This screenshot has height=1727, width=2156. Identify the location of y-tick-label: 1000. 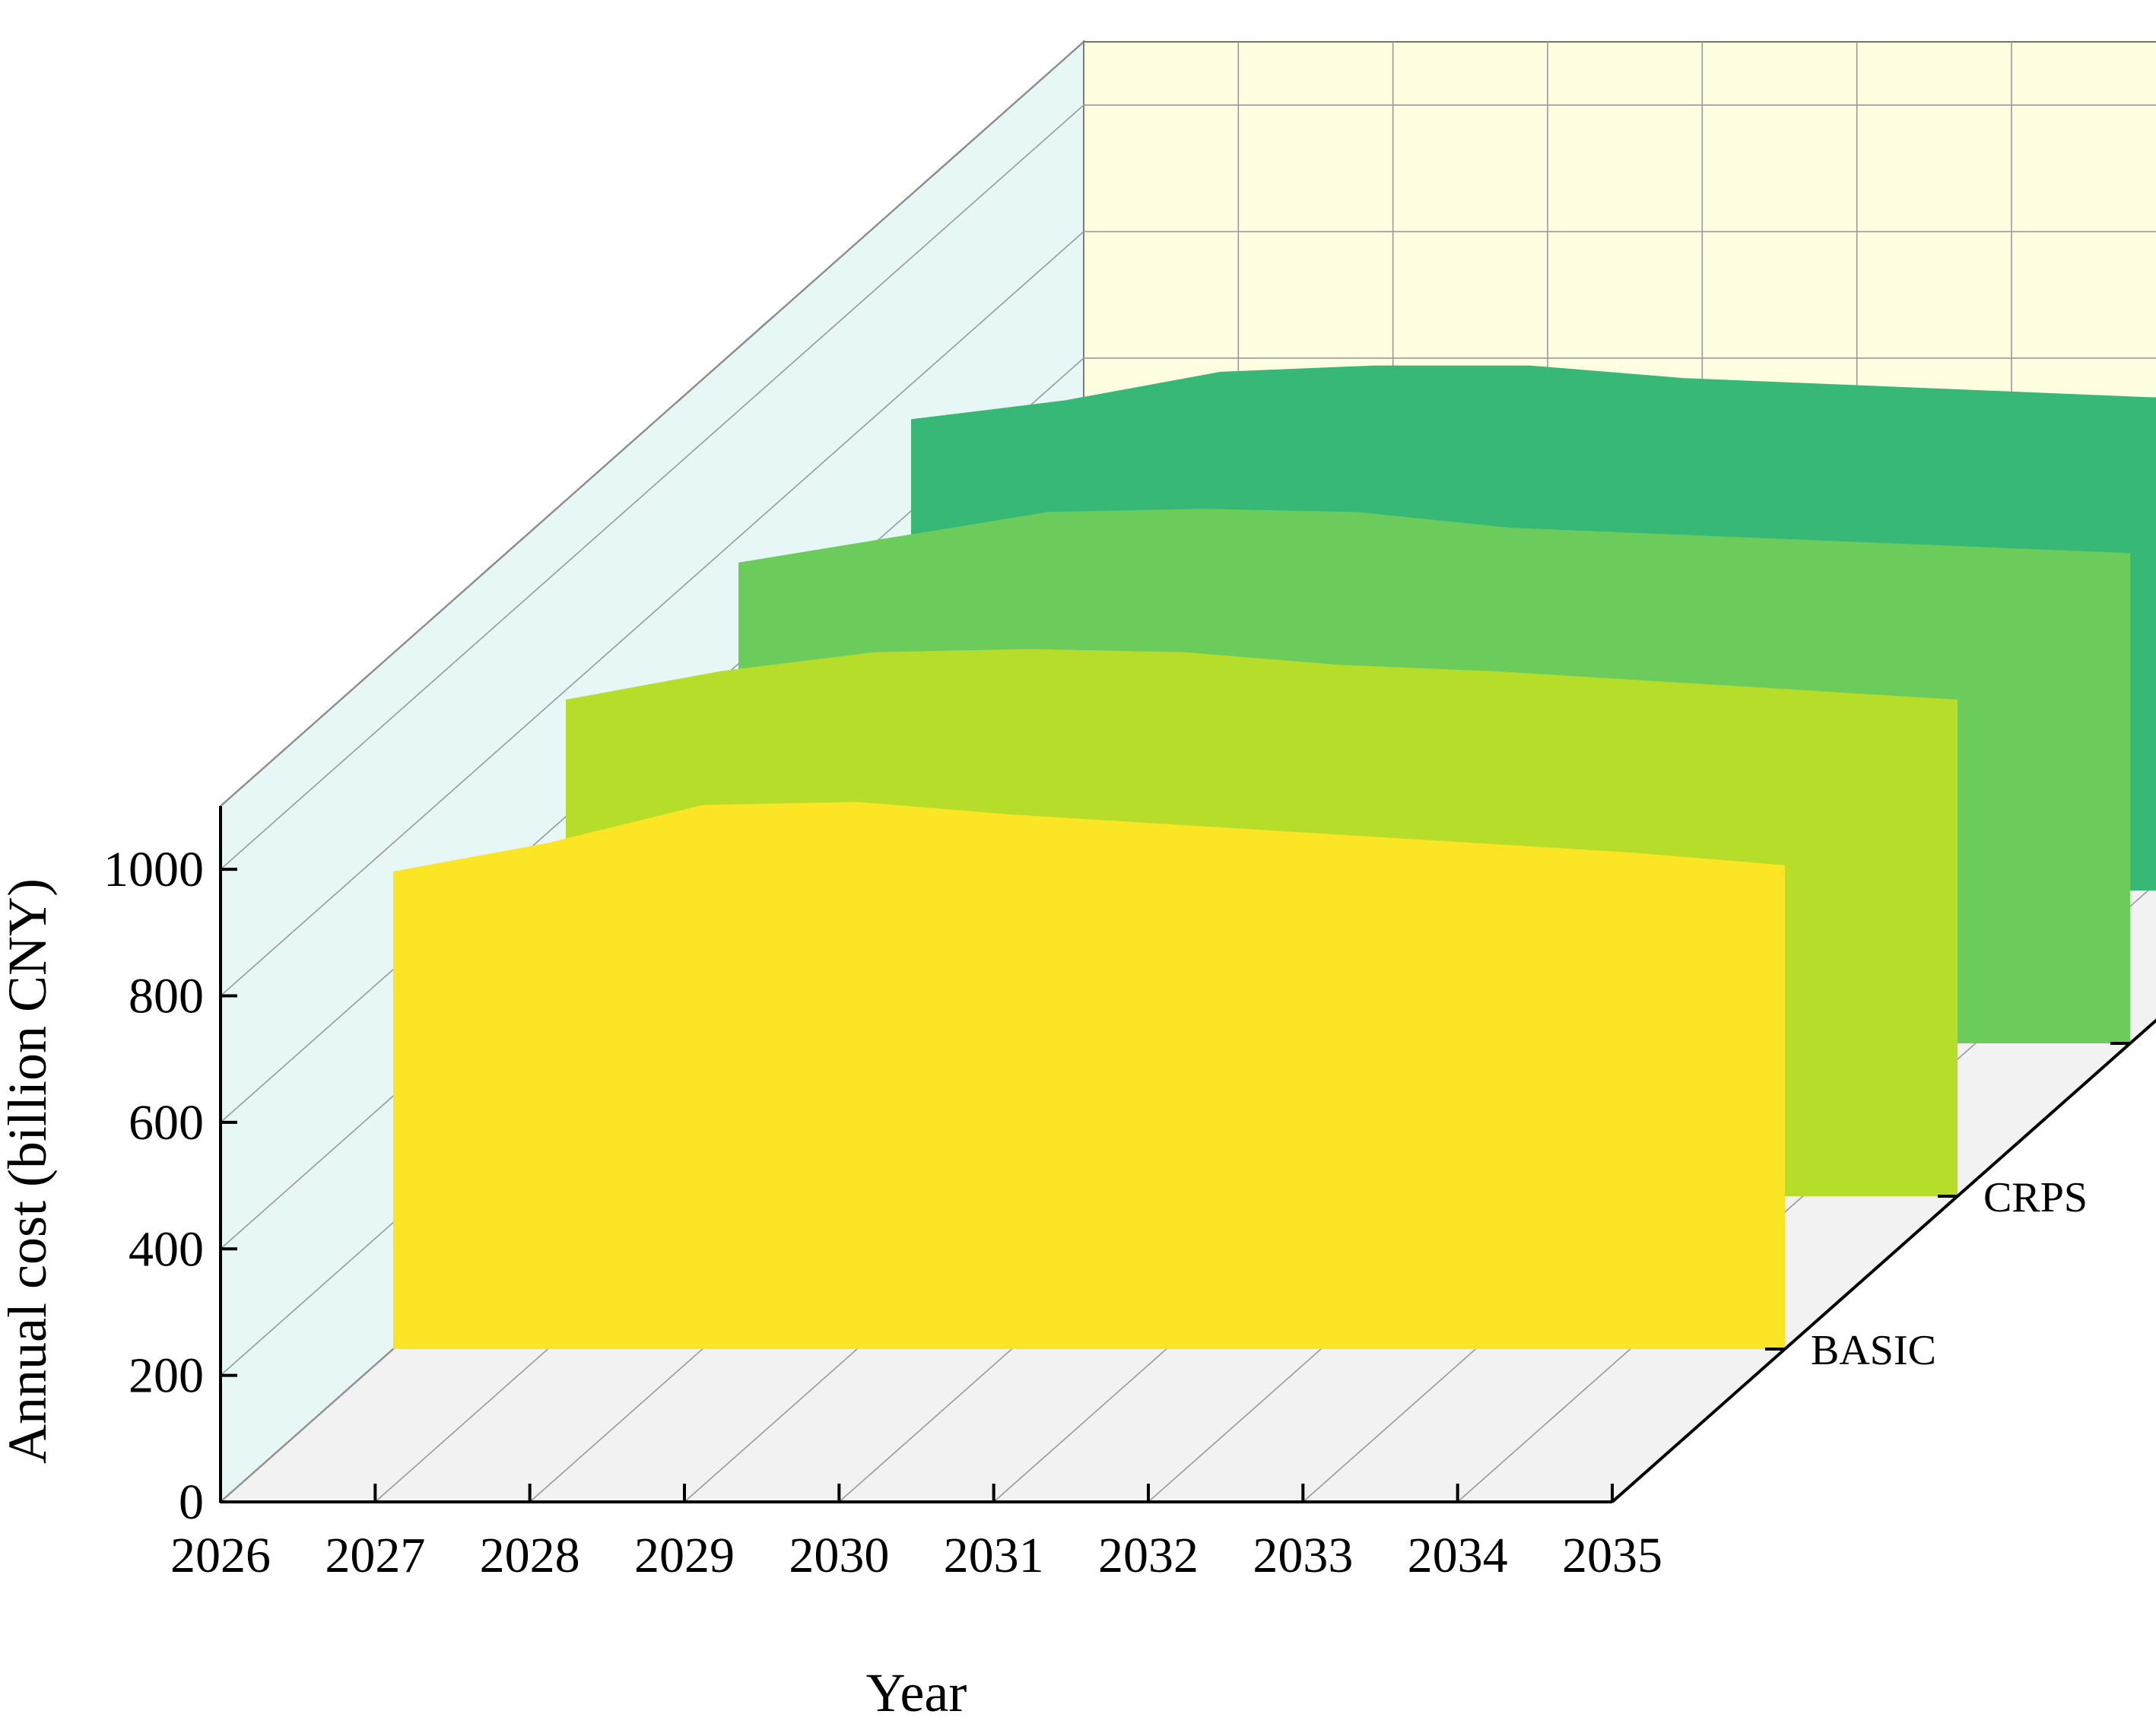
(153, 869).